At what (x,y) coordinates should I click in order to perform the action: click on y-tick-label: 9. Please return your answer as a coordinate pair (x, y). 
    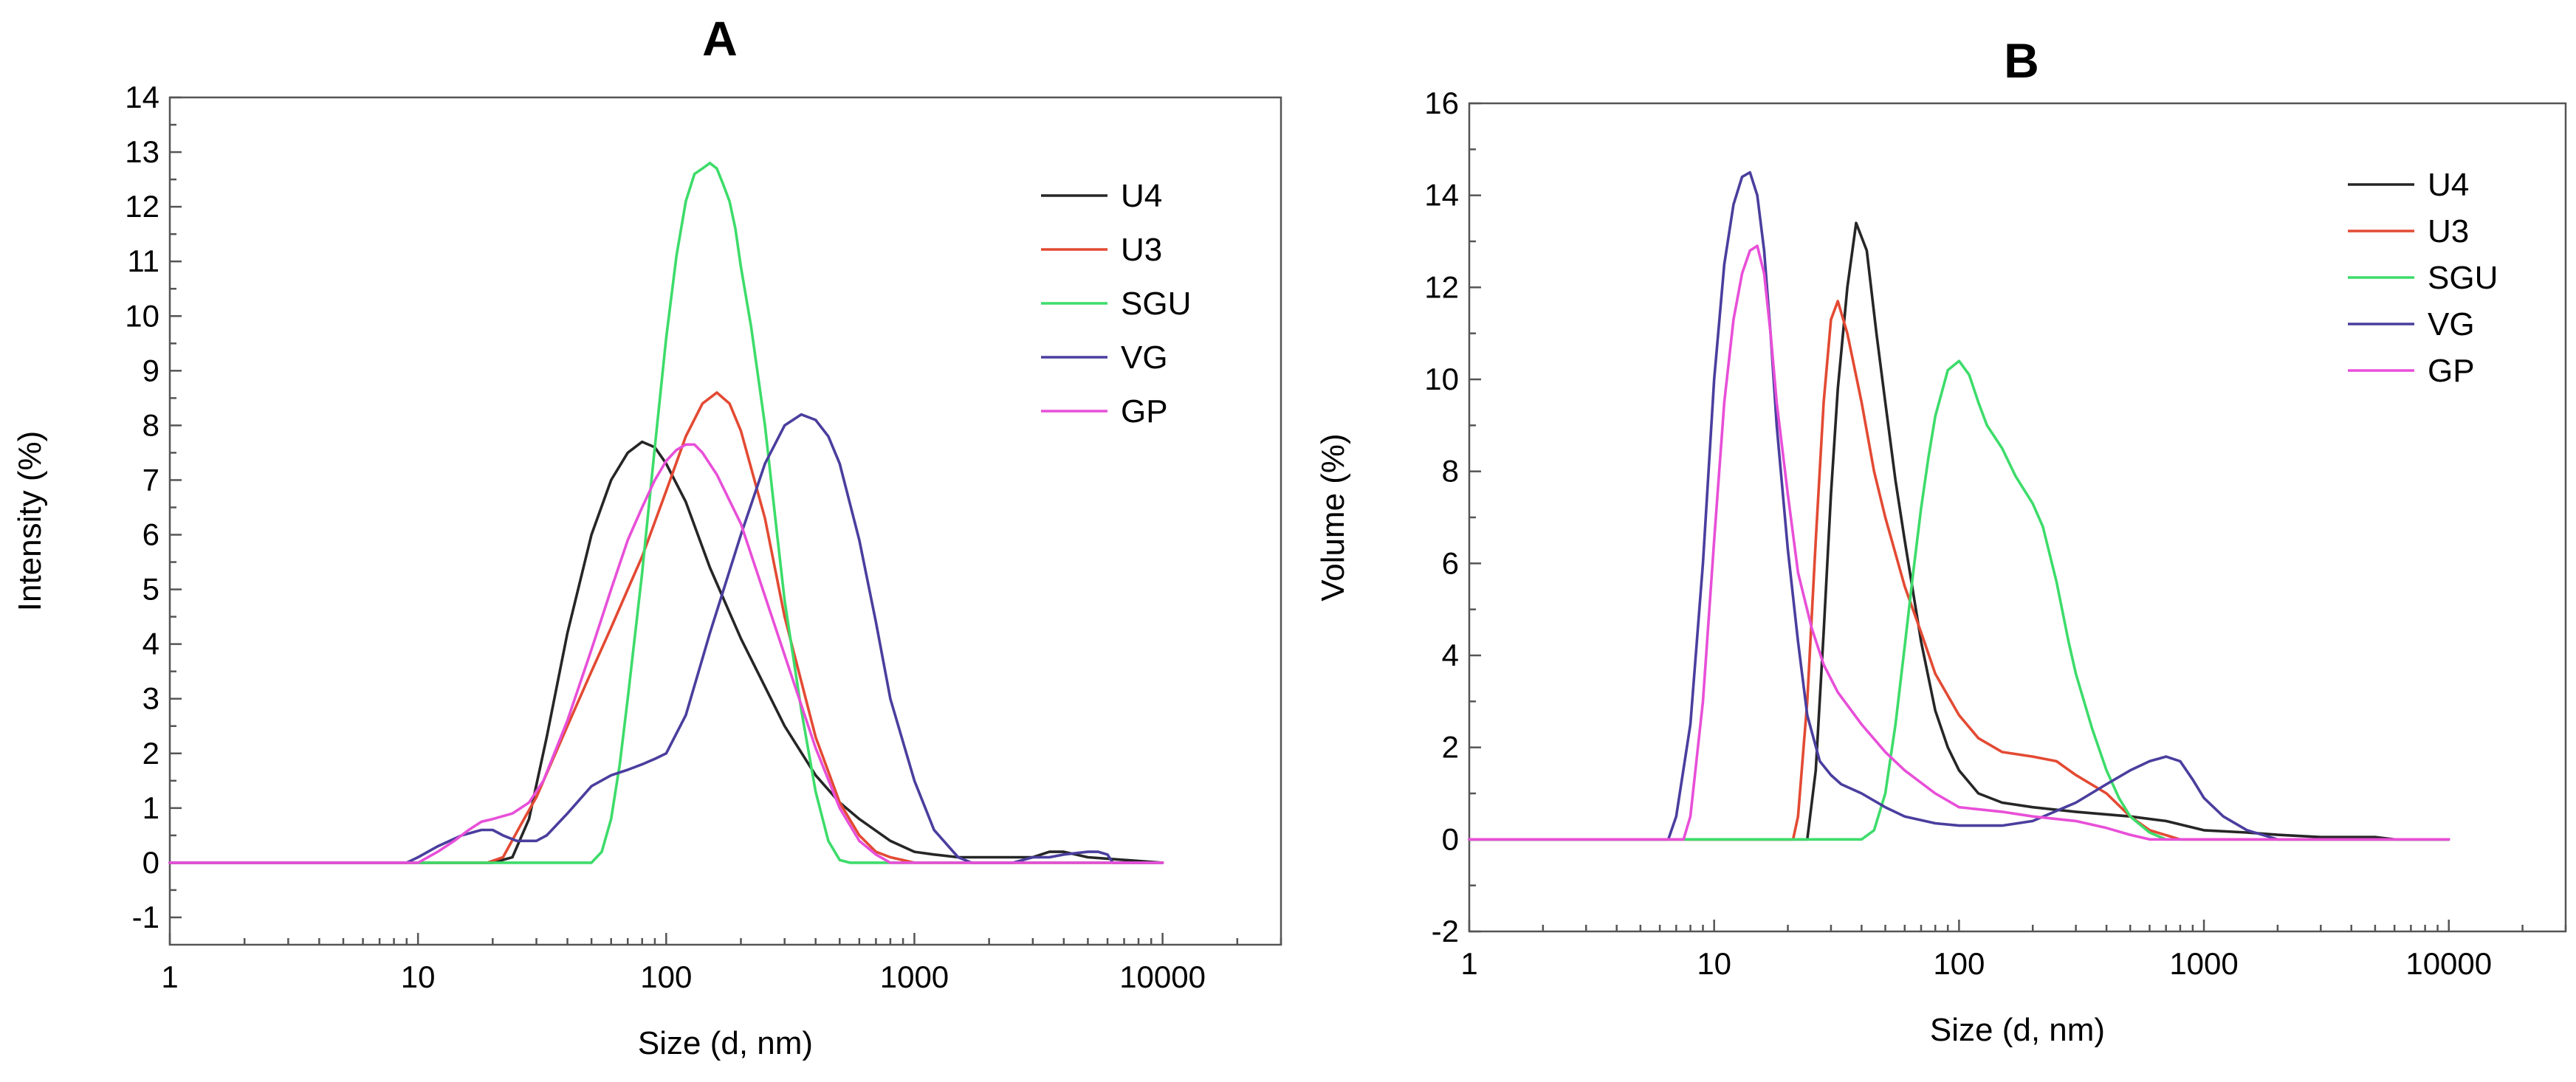
    Looking at the image, I should click on (150, 370).